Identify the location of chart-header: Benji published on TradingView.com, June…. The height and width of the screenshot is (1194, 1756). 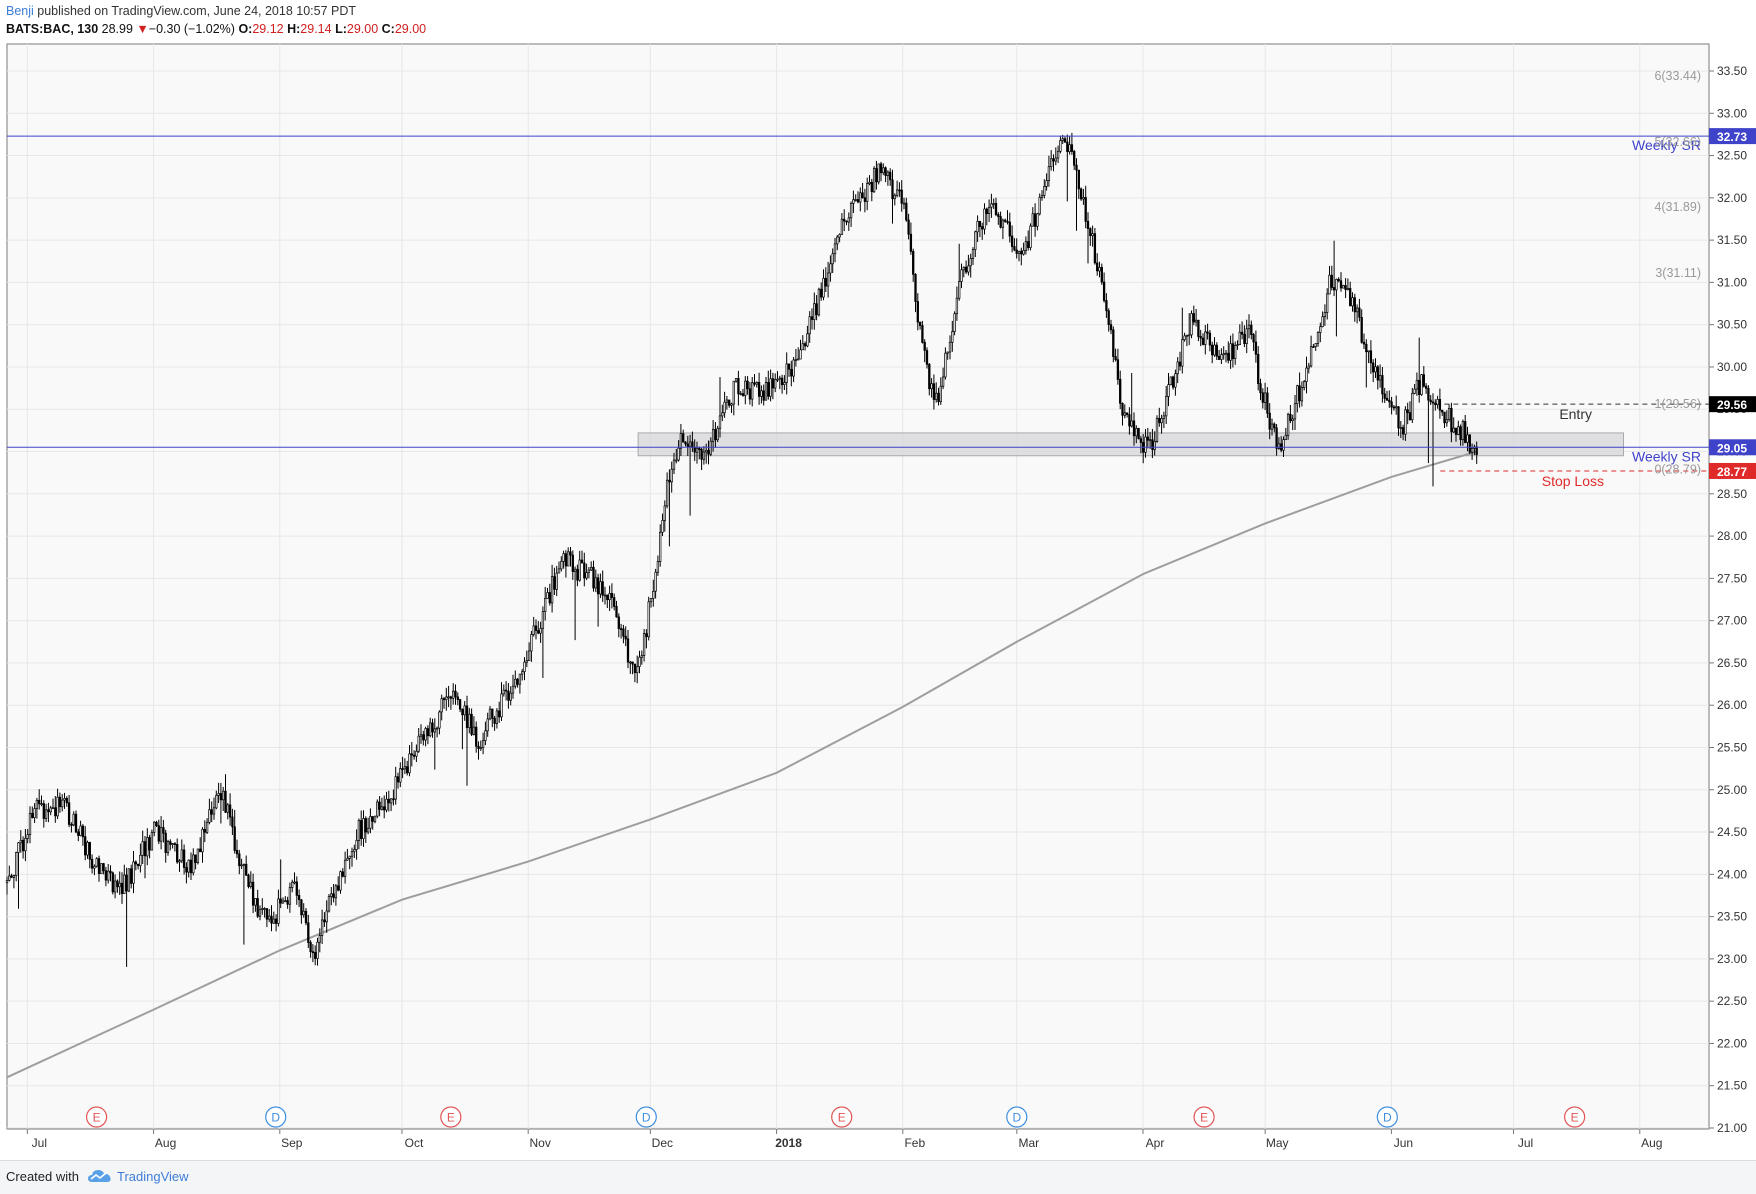
(878, 21).